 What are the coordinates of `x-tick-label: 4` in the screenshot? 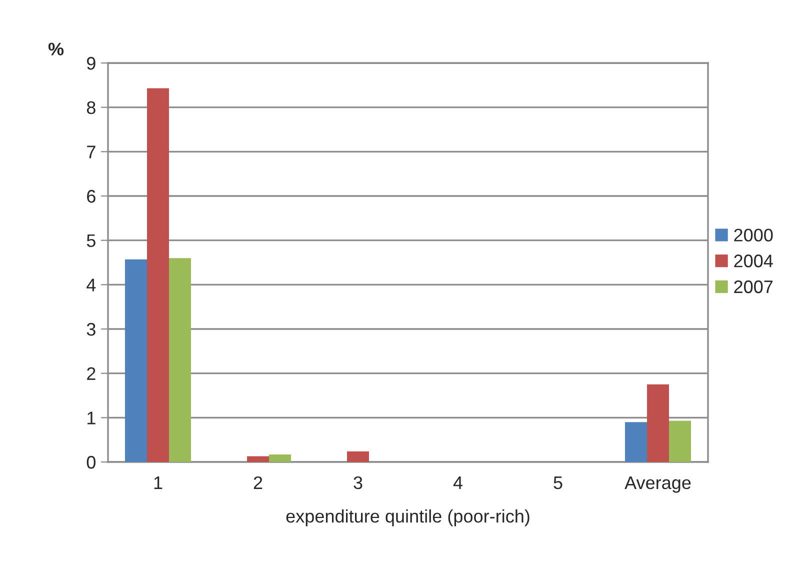 It's located at (457, 482).